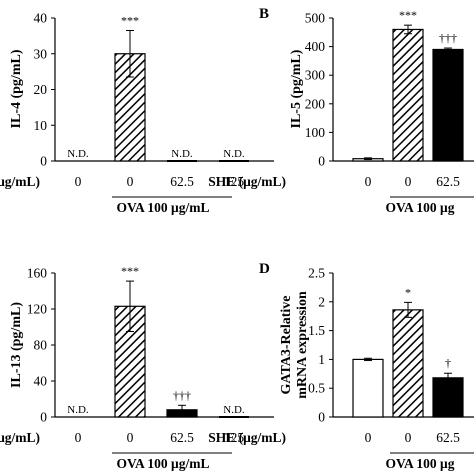 This screenshot has width=474, height=474. I want to click on panel-label: D, so click(264, 269).